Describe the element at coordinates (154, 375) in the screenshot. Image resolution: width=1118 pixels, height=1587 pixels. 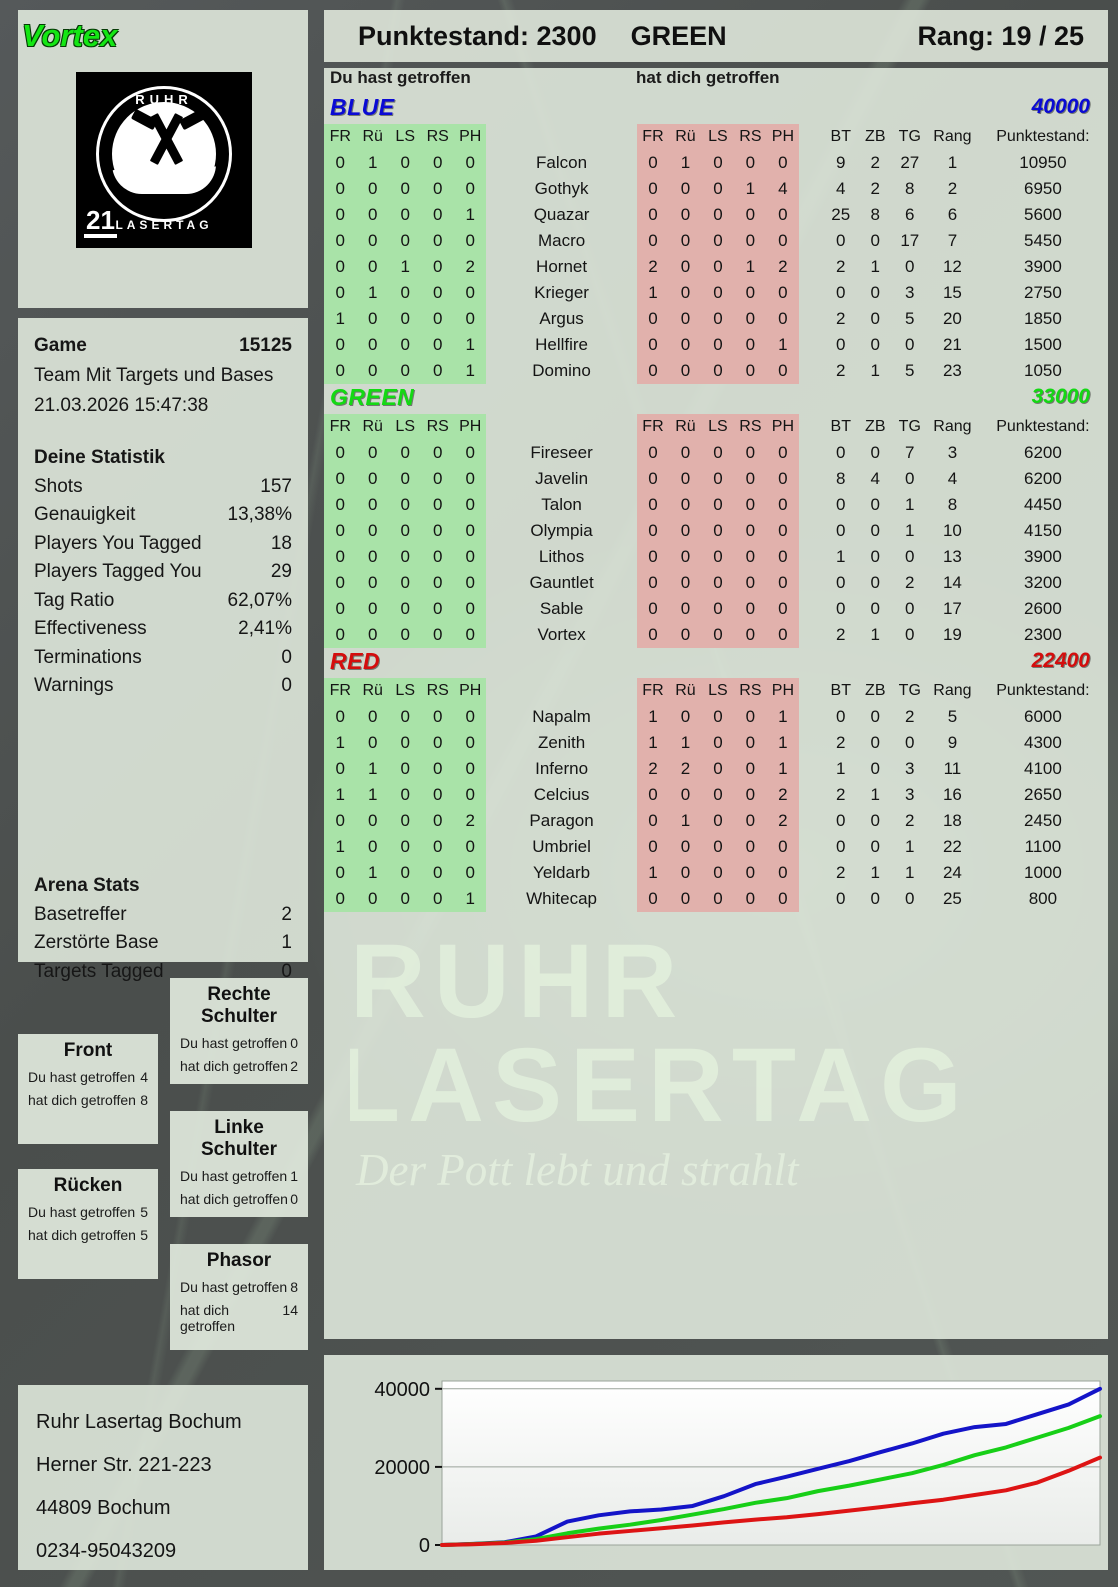
I see `game-mode: Team Mit Targets und Bases` at that location.